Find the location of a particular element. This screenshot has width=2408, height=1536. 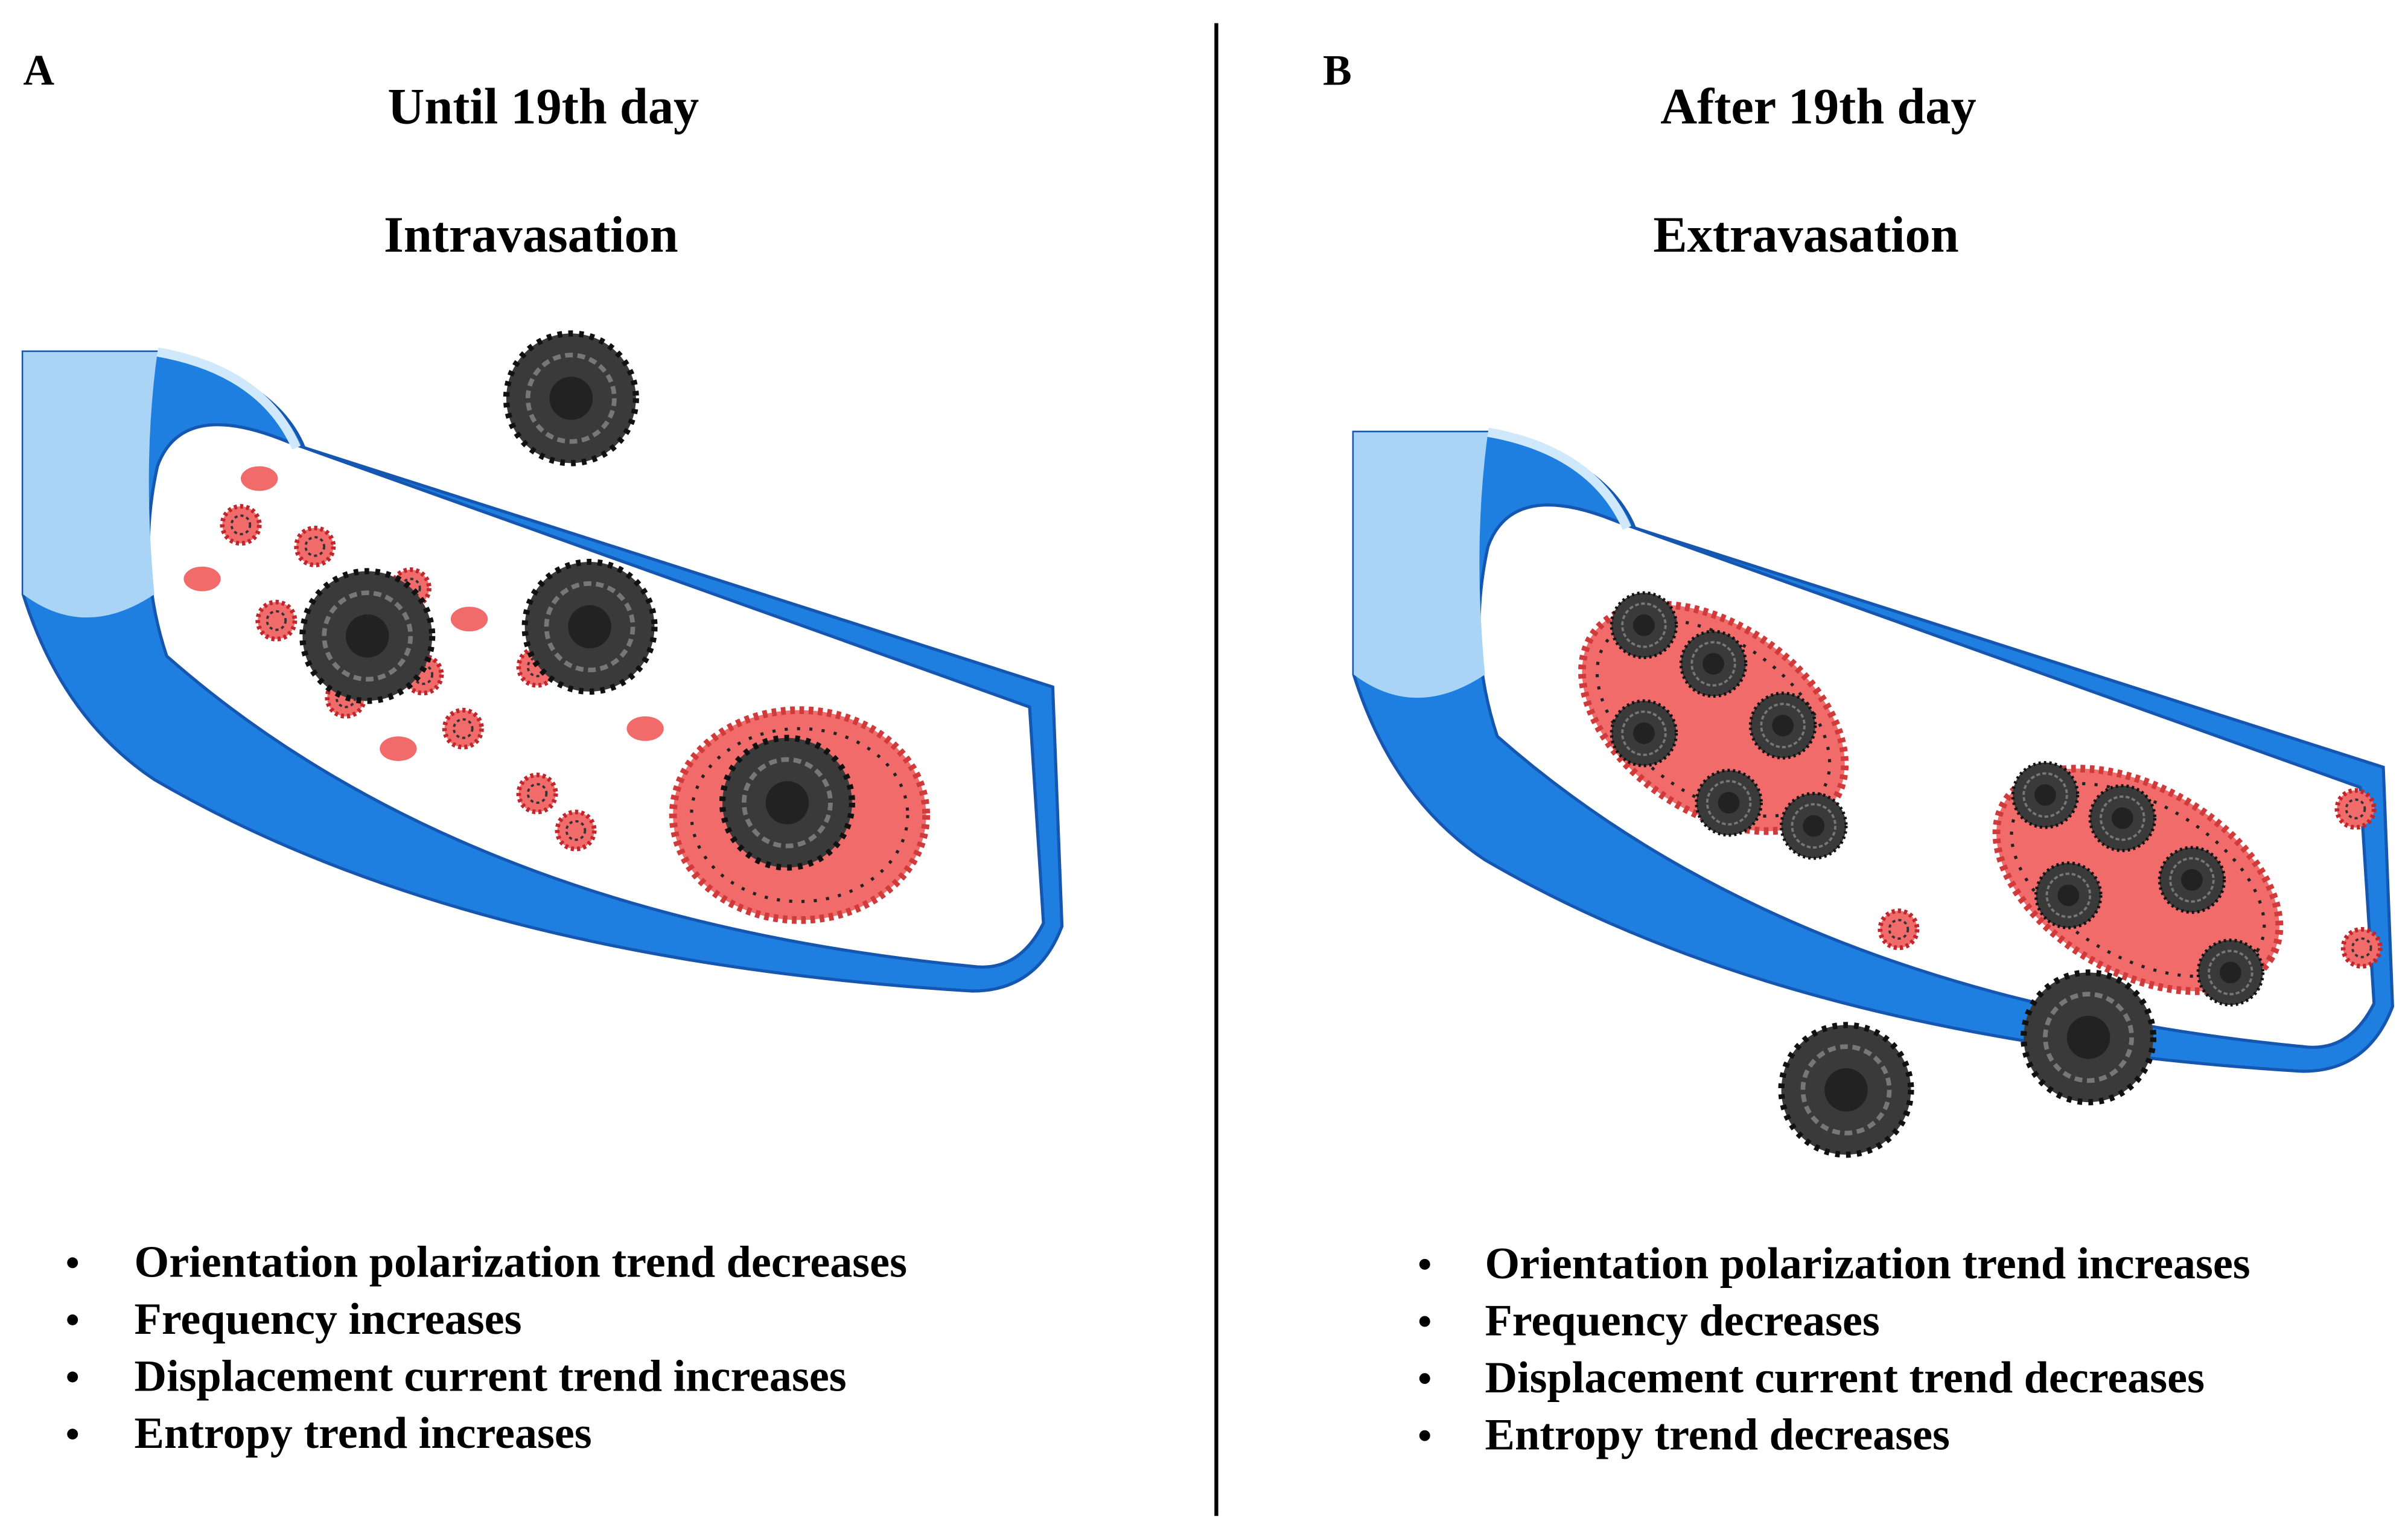

bullet-text: Entropy trend decreases is located at coordinates (1717, 1435).